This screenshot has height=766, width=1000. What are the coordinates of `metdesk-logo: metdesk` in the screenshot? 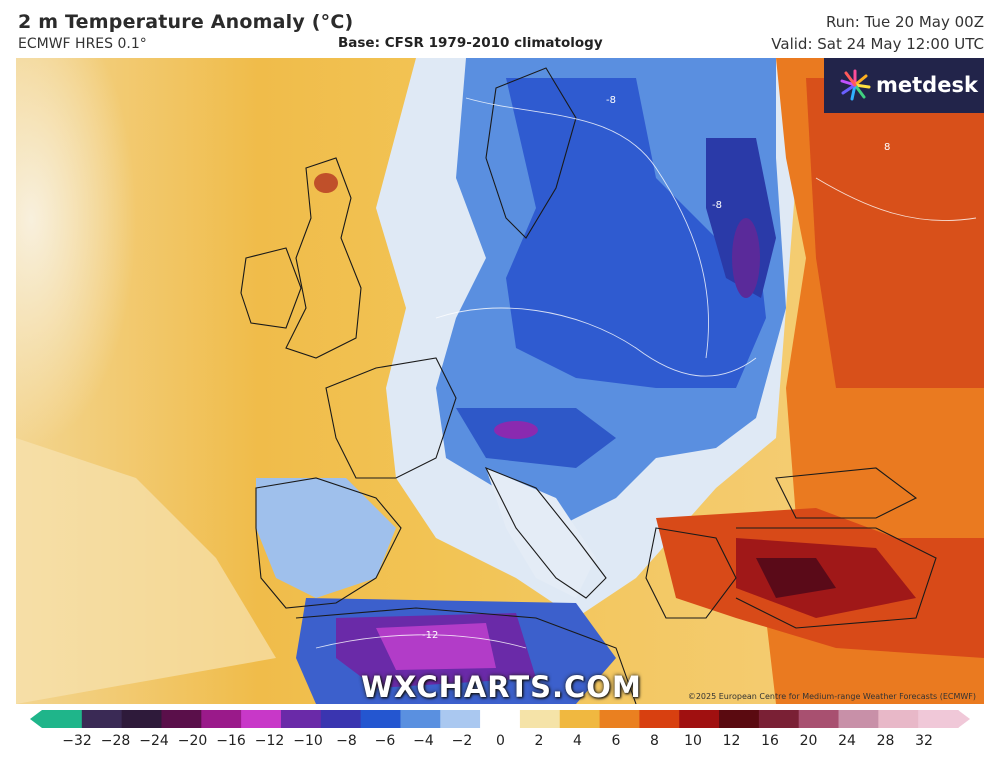 It's located at (904, 85).